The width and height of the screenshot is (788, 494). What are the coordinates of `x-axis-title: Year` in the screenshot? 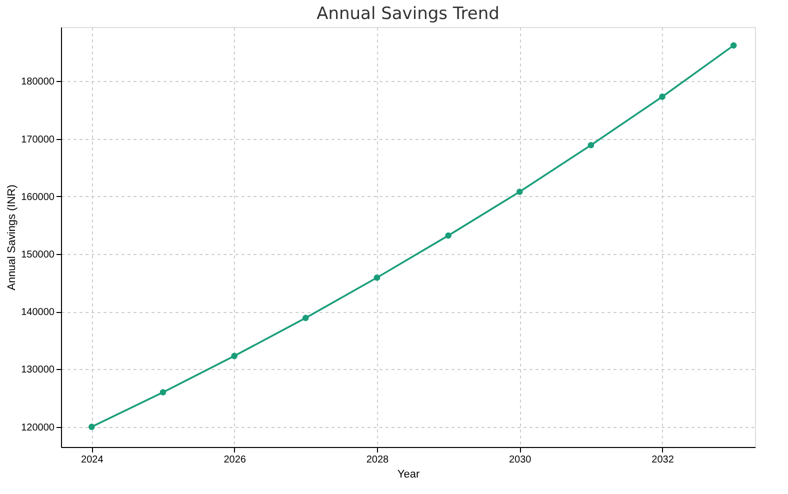 It's located at (408, 474).